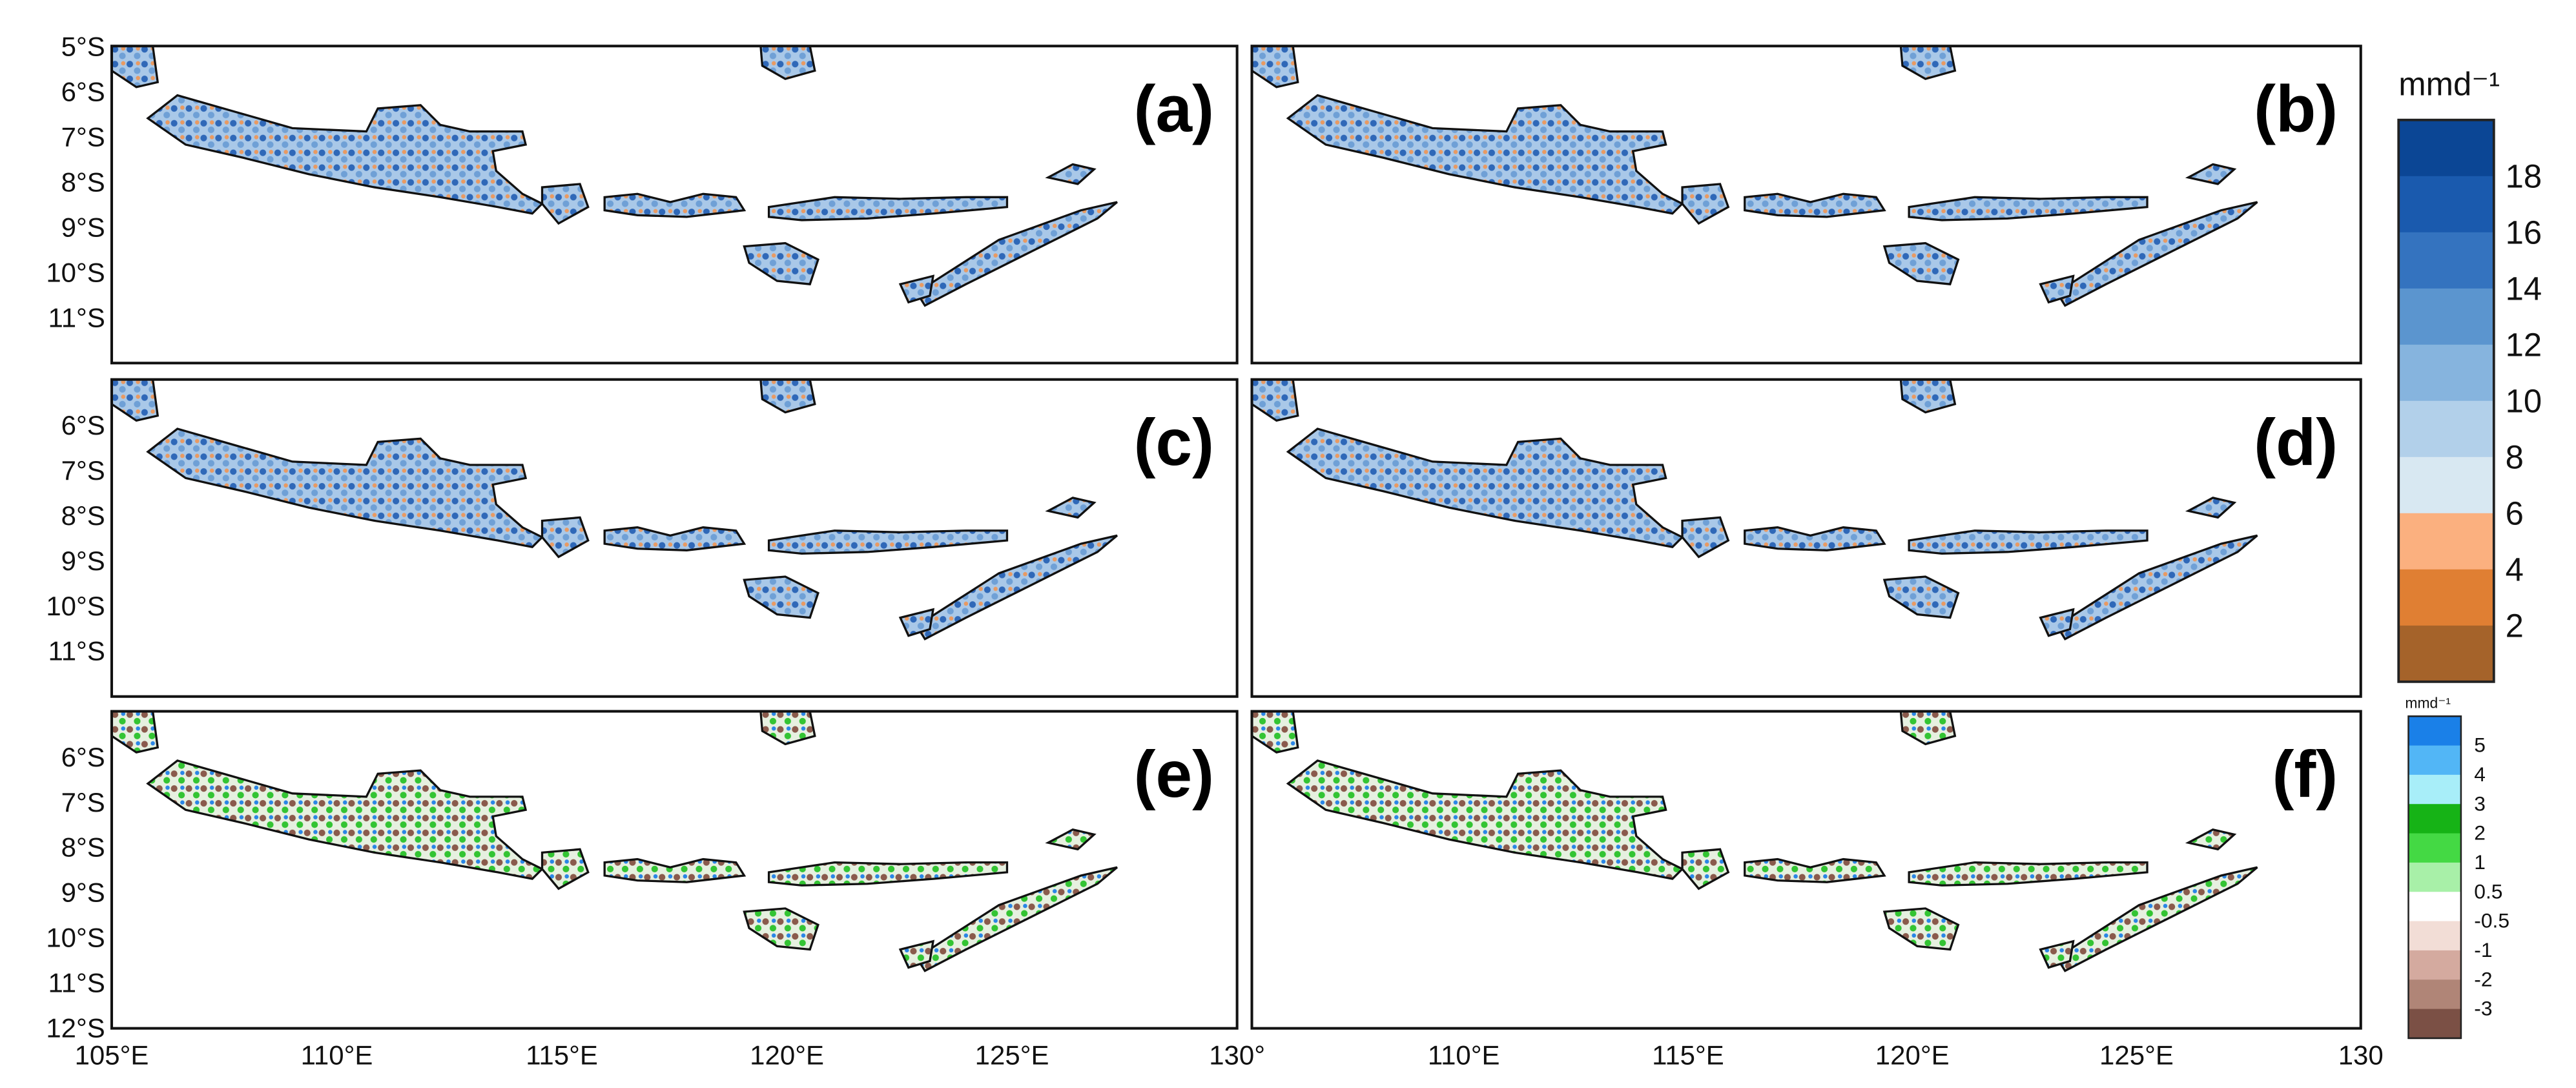 Image resolution: width=2576 pixels, height=1088 pixels. I want to click on panel-label: (a), so click(1174, 109).